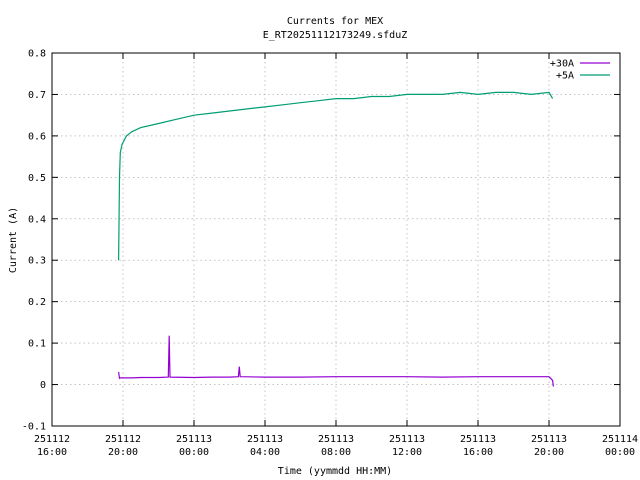 The width and height of the screenshot is (640, 480). I want to click on y-tick-label: 0.2, so click(37, 302).